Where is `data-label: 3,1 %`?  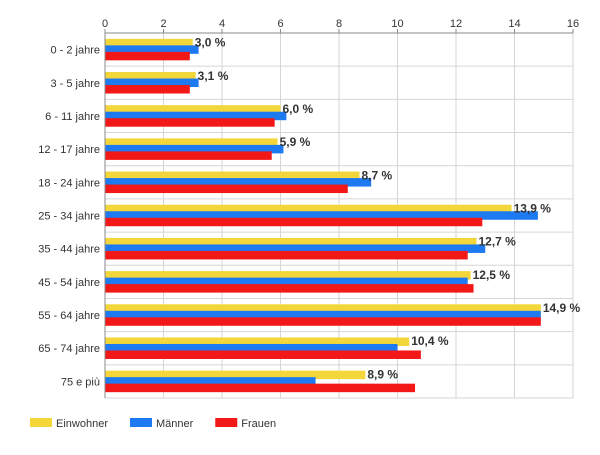 data-label: 3,1 % is located at coordinates (213, 76).